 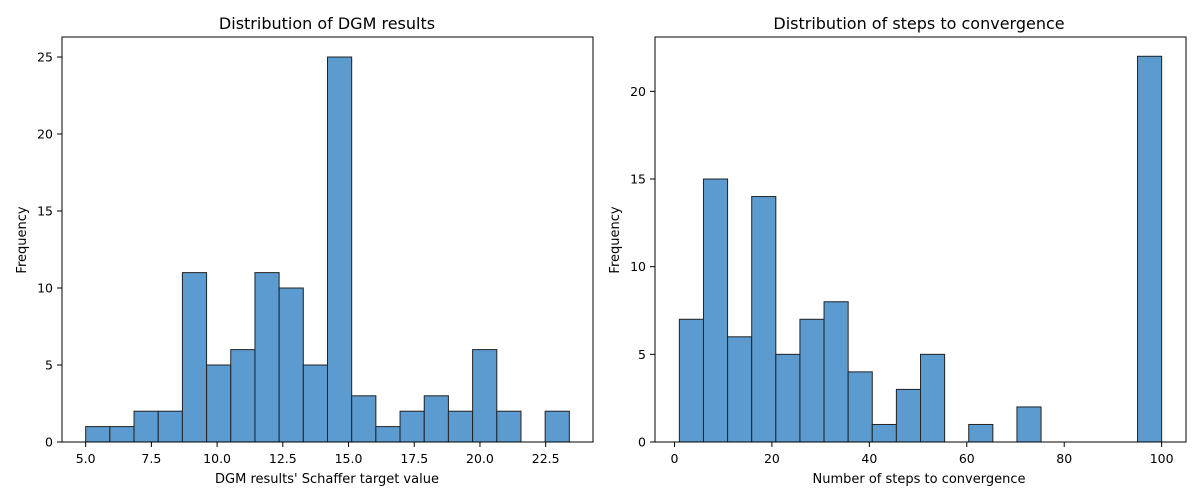 What do you see at coordinates (327, 23) in the screenshot?
I see `chart-title: Distribution of DGM results` at bounding box center [327, 23].